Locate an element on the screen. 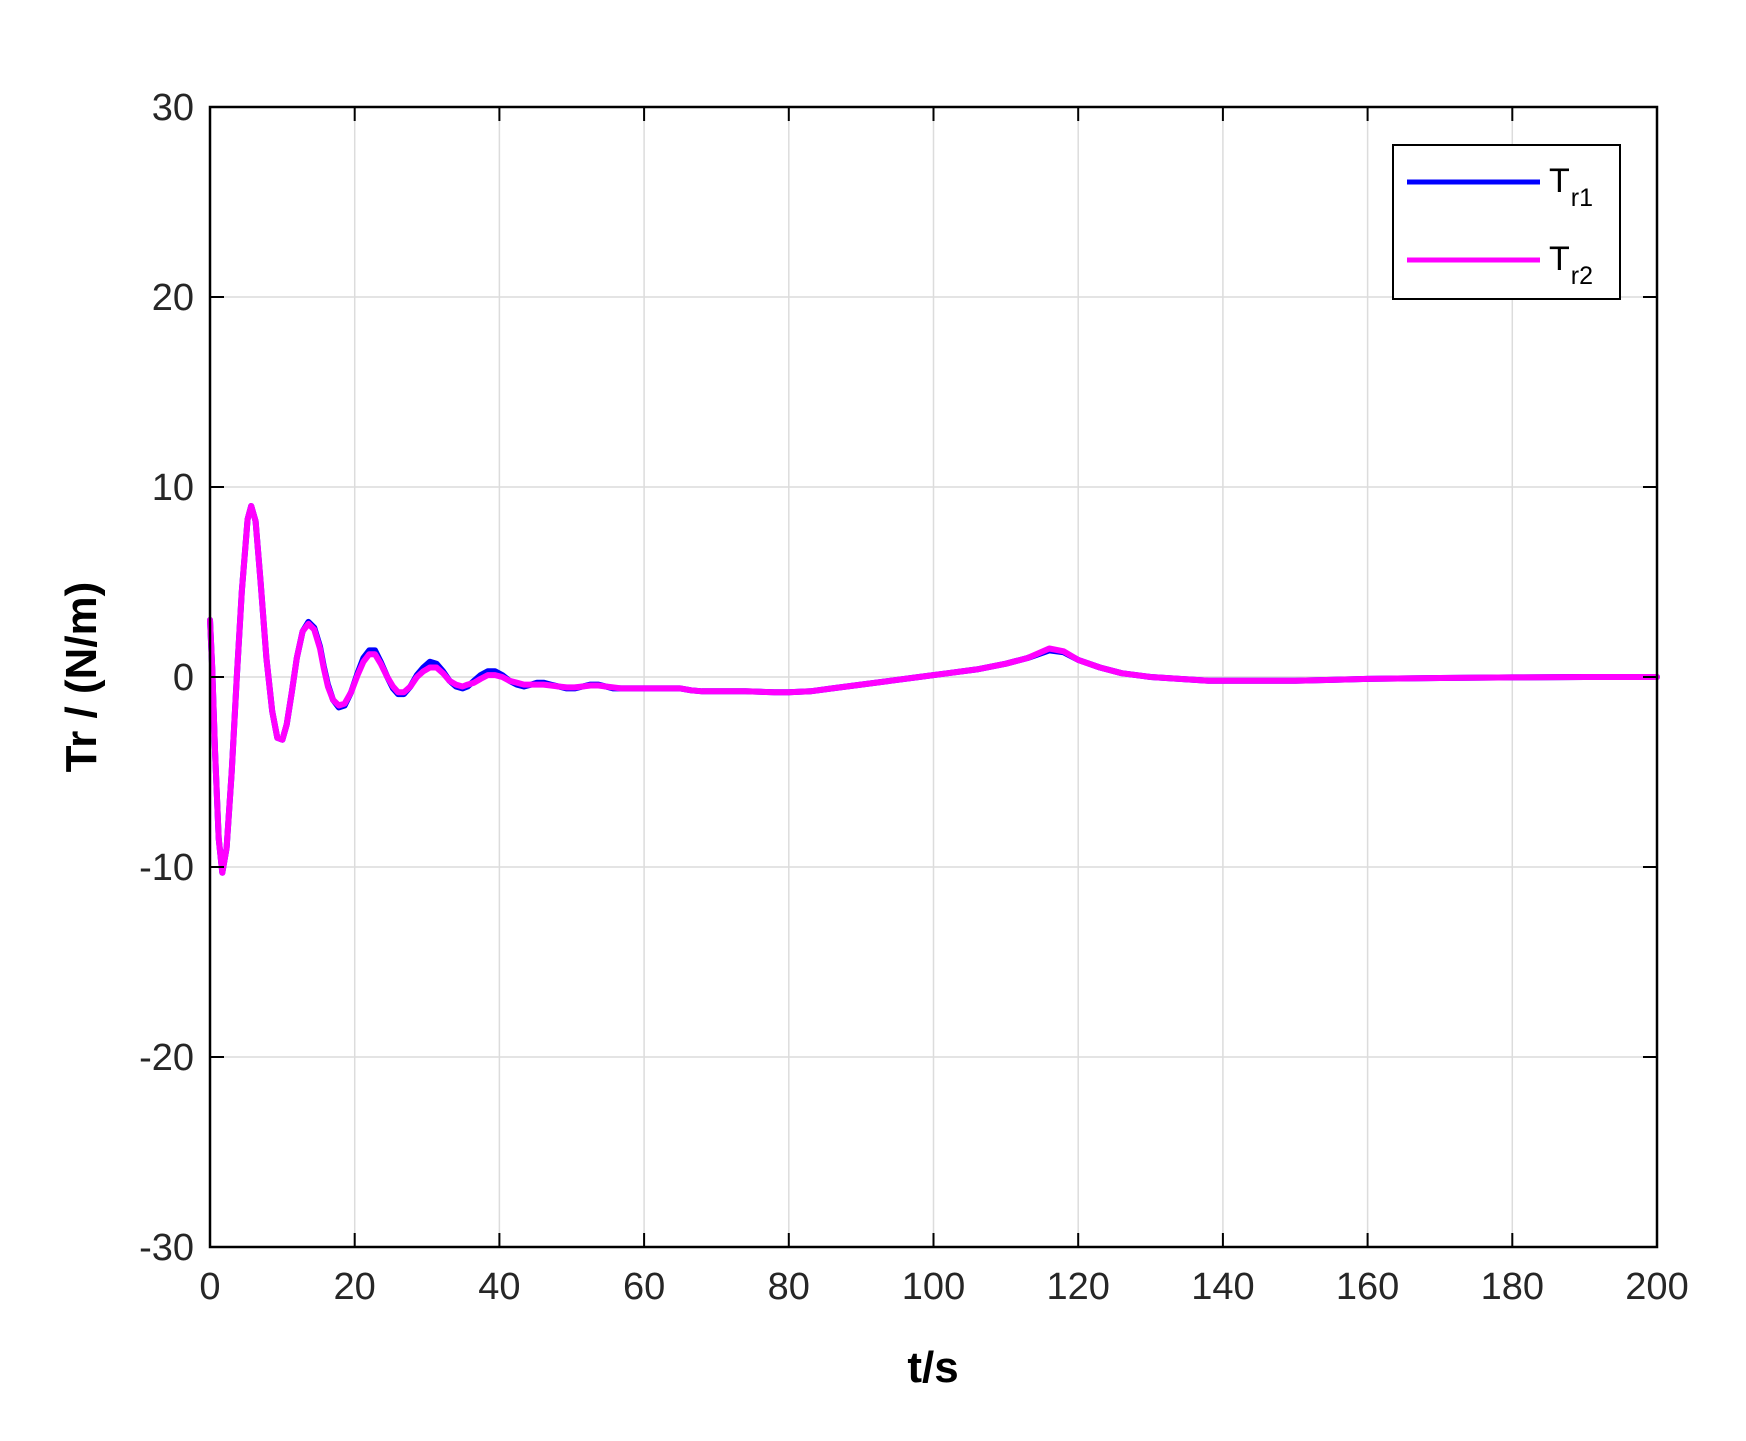 The width and height of the screenshot is (1746, 1441). y-tick-label: -10 is located at coordinates (166, 868).